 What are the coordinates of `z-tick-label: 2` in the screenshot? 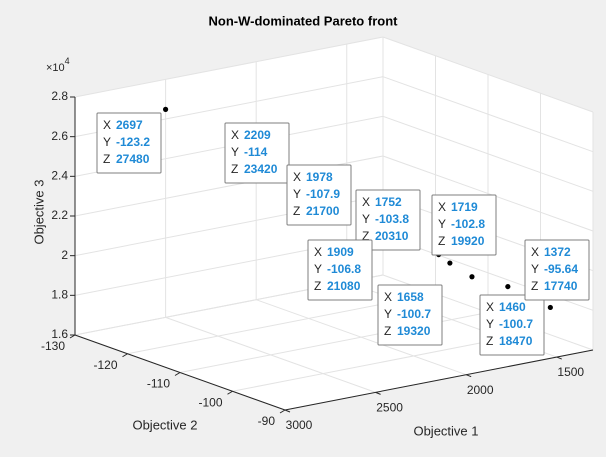 It's located at (64, 255).